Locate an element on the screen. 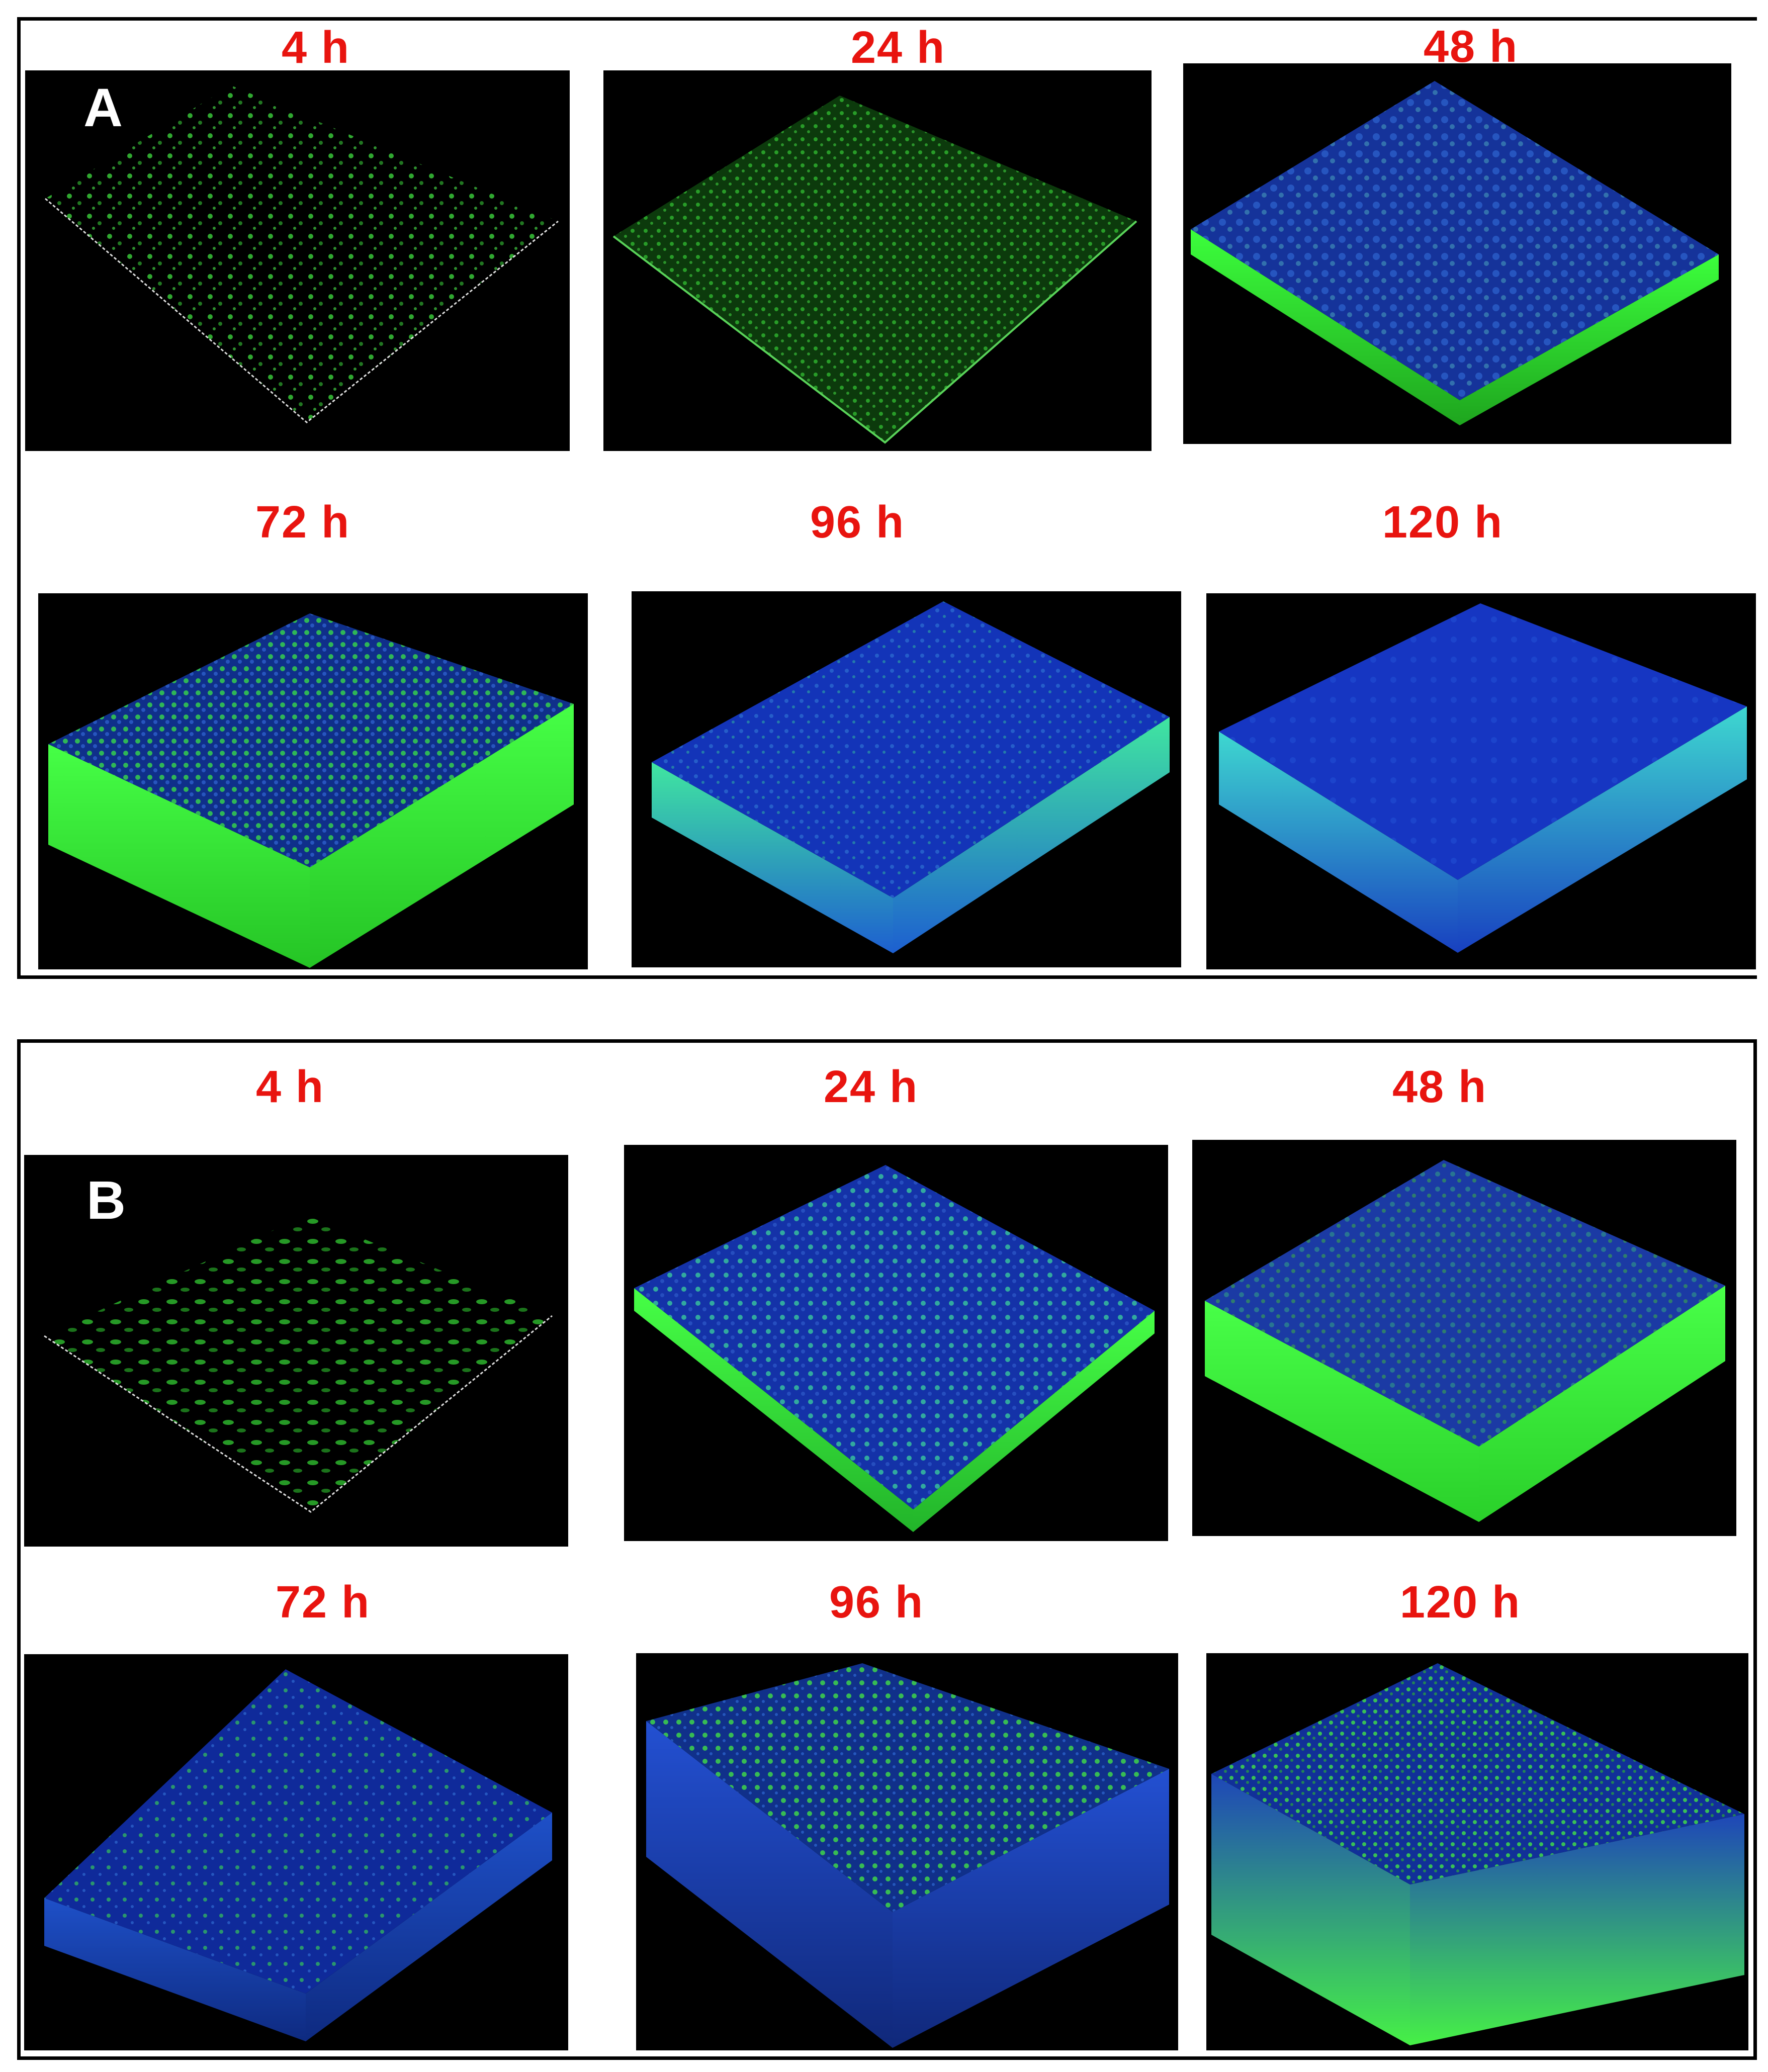  biofilm-image-b-72h is located at coordinates (296, 1852).